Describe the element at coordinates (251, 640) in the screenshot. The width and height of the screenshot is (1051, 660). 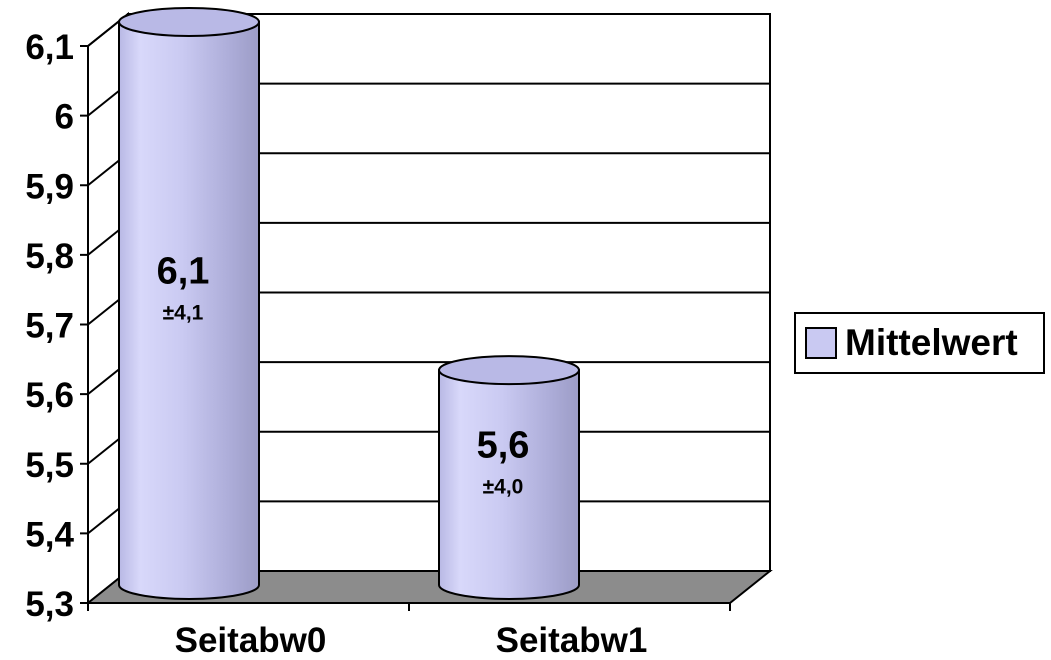
I see `x-tick-label: Seitabw0` at that location.